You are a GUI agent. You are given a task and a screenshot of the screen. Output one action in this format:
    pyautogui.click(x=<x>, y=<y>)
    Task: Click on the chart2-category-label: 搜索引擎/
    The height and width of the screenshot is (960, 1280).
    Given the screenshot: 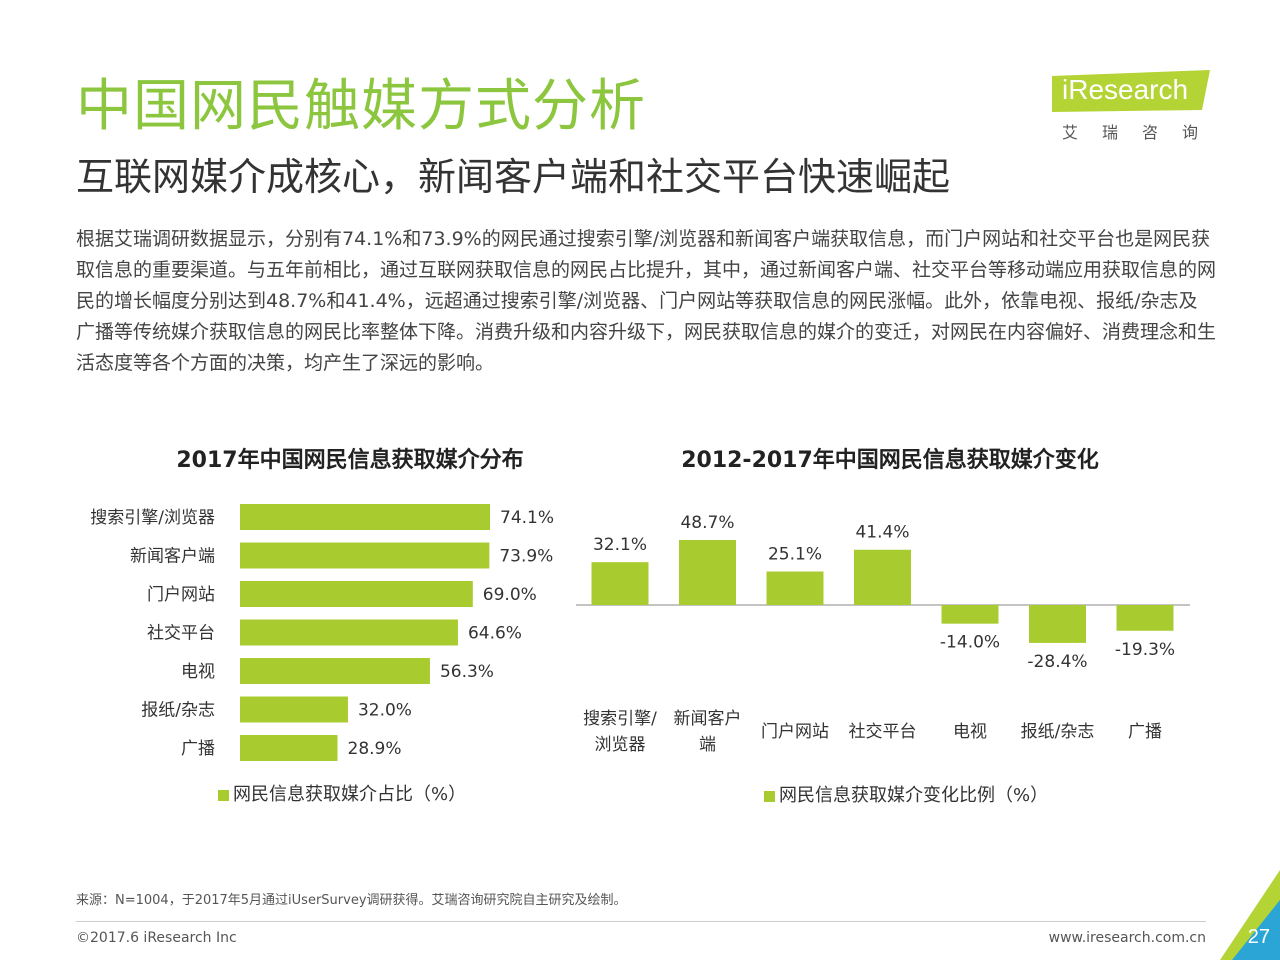 What is the action you would take?
    pyautogui.click(x=620, y=719)
    